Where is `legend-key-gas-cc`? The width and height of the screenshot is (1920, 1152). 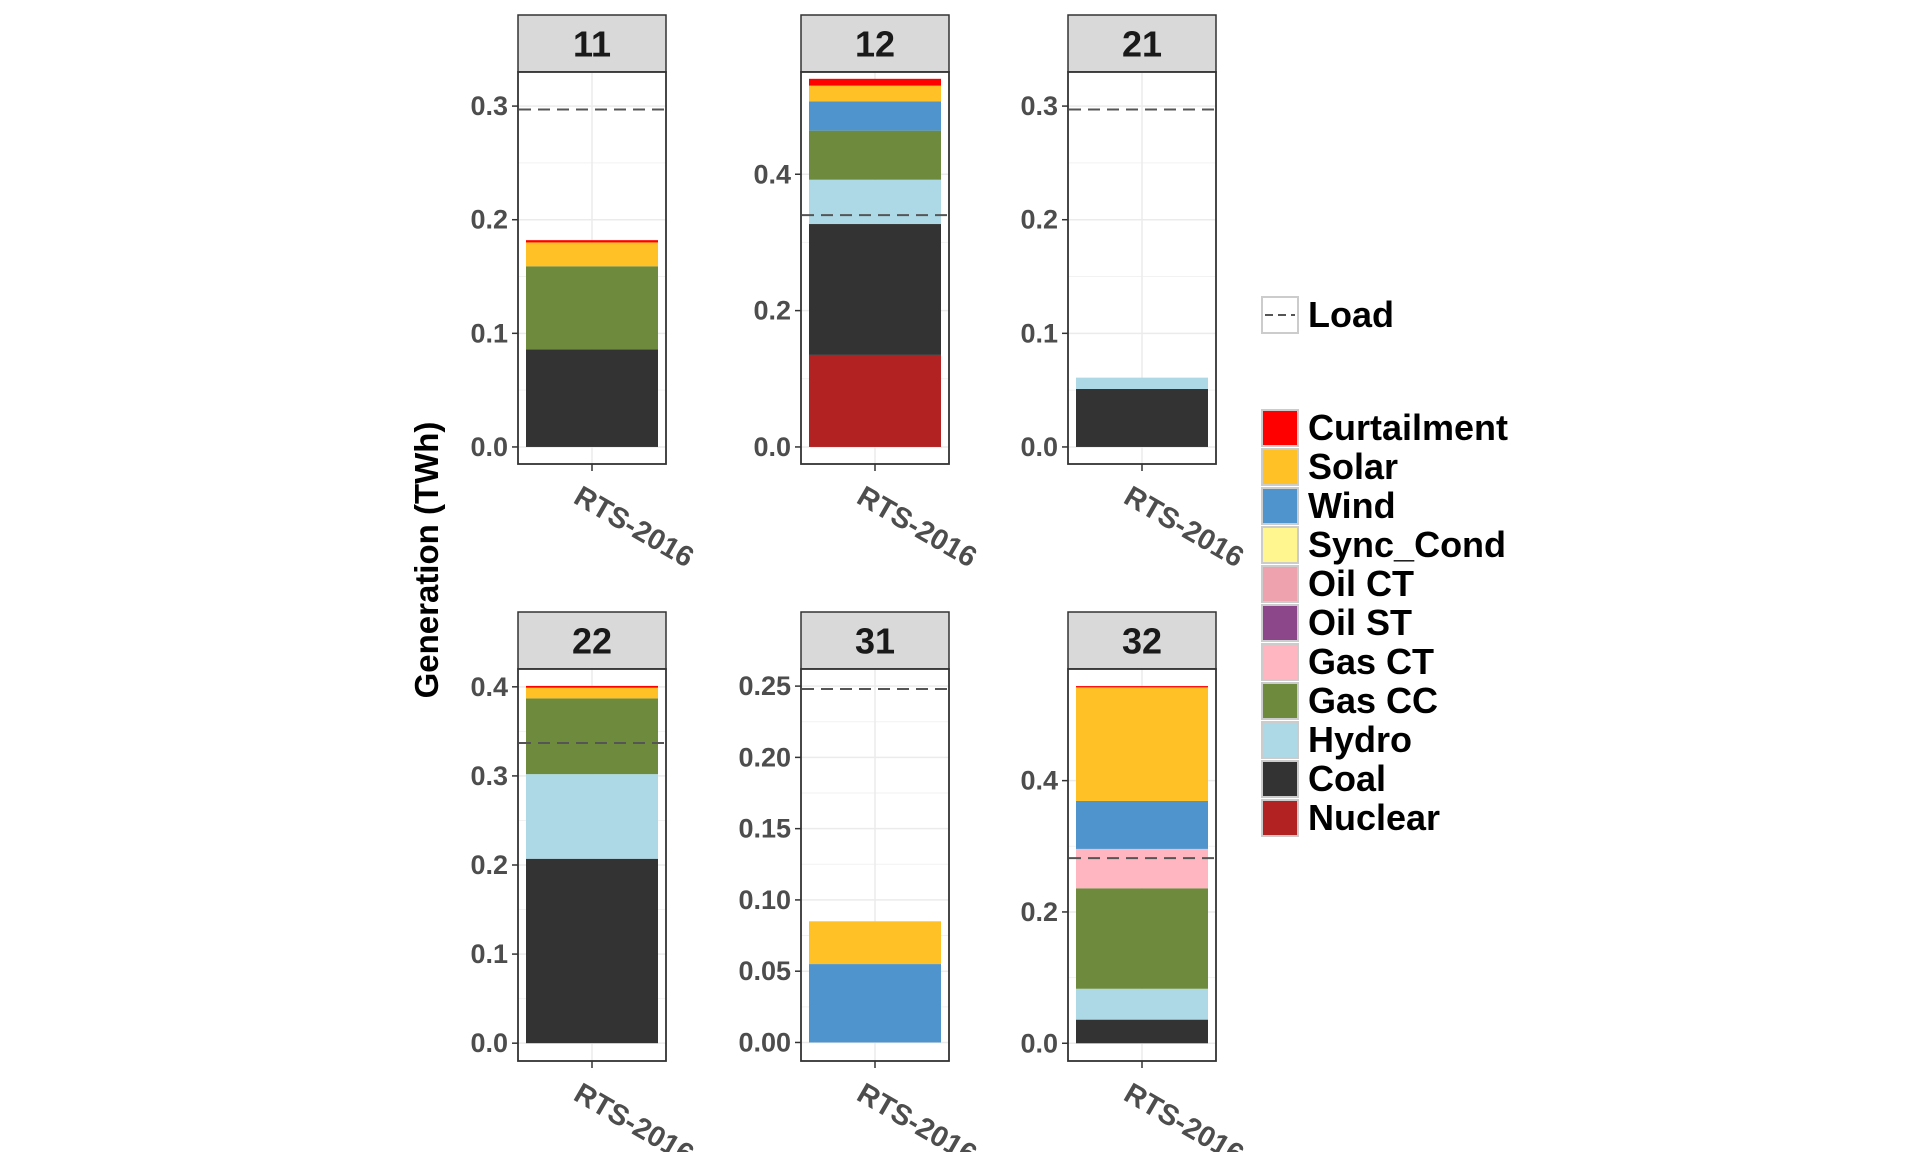 legend-key-gas-cc is located at coordinates (1280, 701).